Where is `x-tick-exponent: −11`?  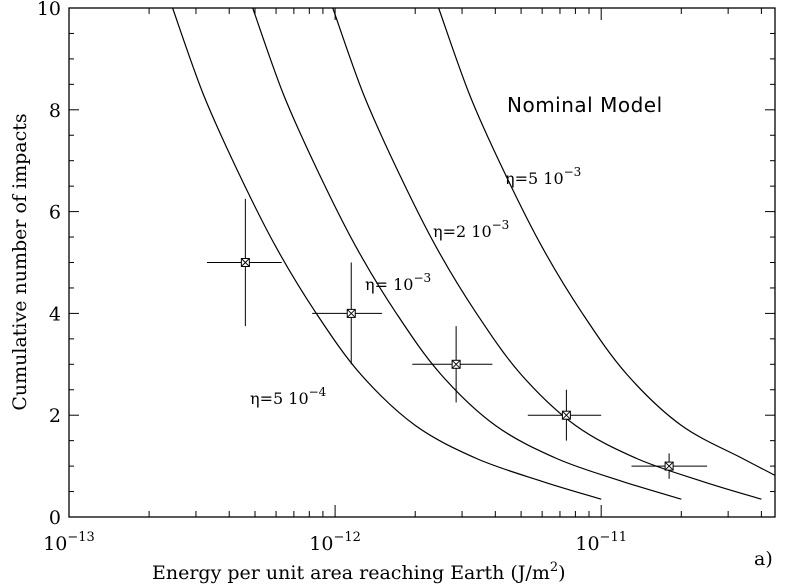
x-tick-exponent: −11 is located at coordinates (613, 537).